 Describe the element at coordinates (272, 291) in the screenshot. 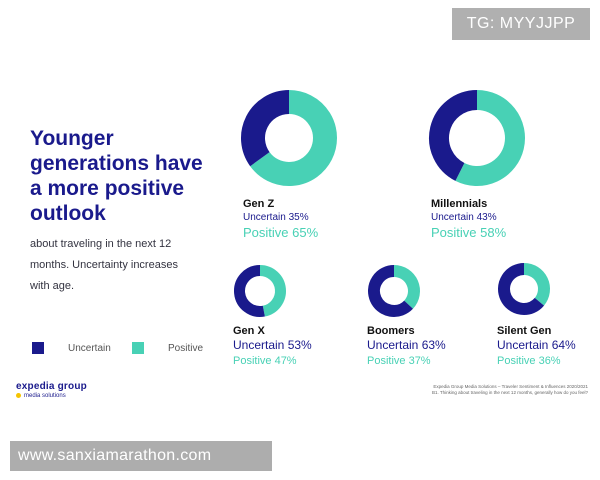

I see `gen-x-positive-slice` at that location.